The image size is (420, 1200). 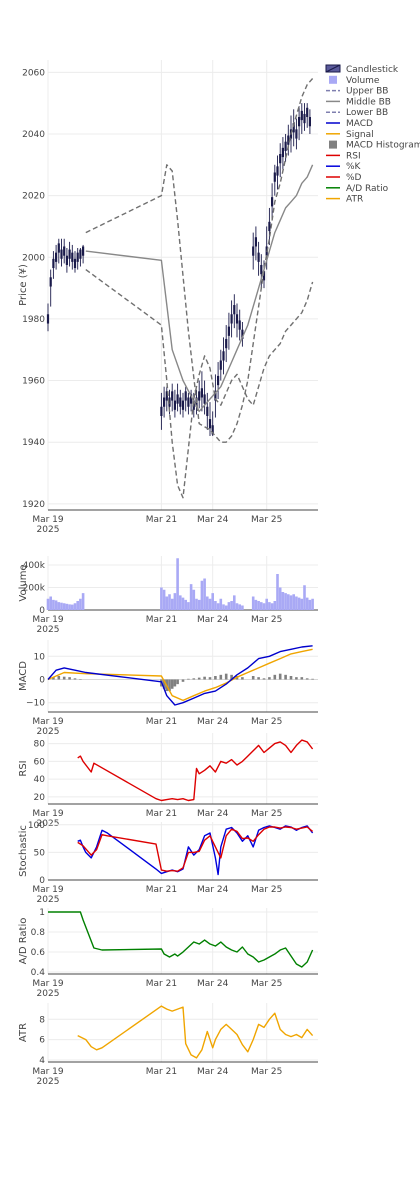 What do you see at coordinates (33, 73) in the screenshot?
I see `y-tick-label: 2060` at bounding box center [33, 73].